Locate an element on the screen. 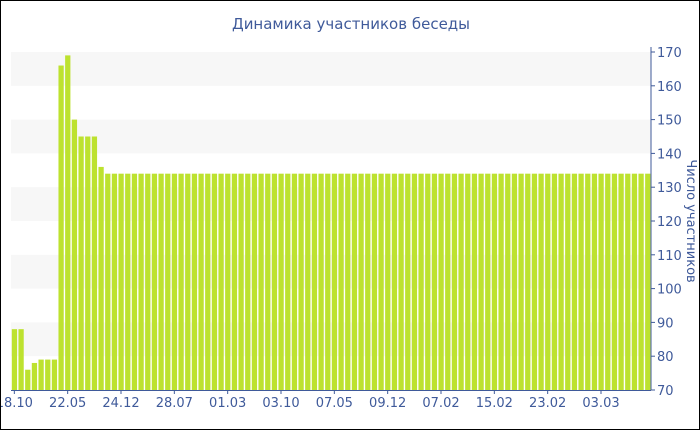  x-tick-label: 07.02 is located at coordinates (440, 403).